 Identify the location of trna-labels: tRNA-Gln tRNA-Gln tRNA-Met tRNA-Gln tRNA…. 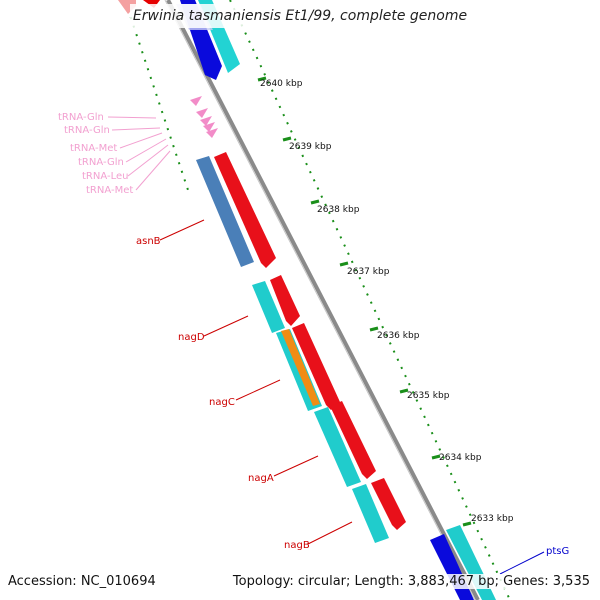
(95, 154).